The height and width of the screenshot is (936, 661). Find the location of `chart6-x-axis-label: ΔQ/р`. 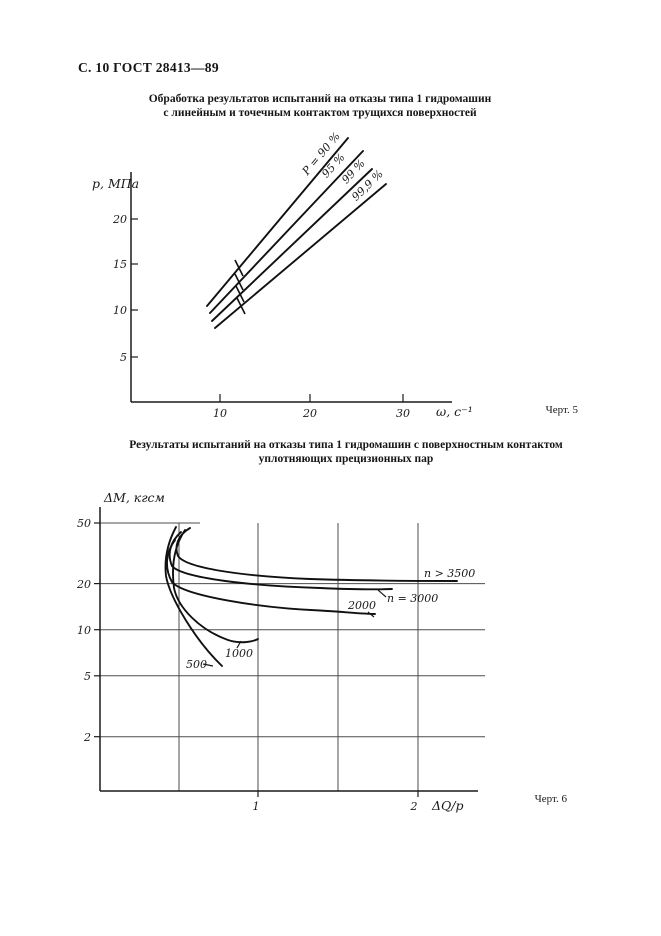

chart6-x-axis-label: ΔQ/р is located at coordinates (447, 805).